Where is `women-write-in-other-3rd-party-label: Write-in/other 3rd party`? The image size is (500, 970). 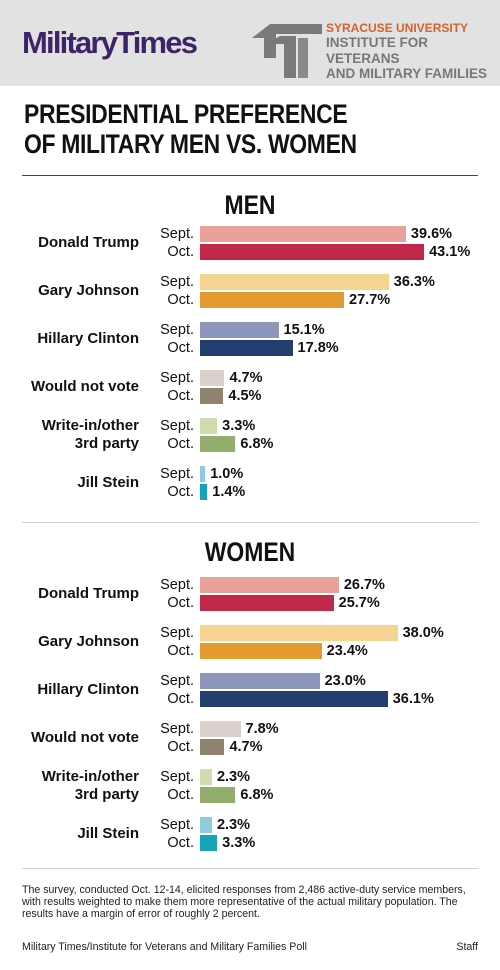
women-write-in-other-3rd-party-label: Write-in/other 3rd party is located at coordinates (90, 785).